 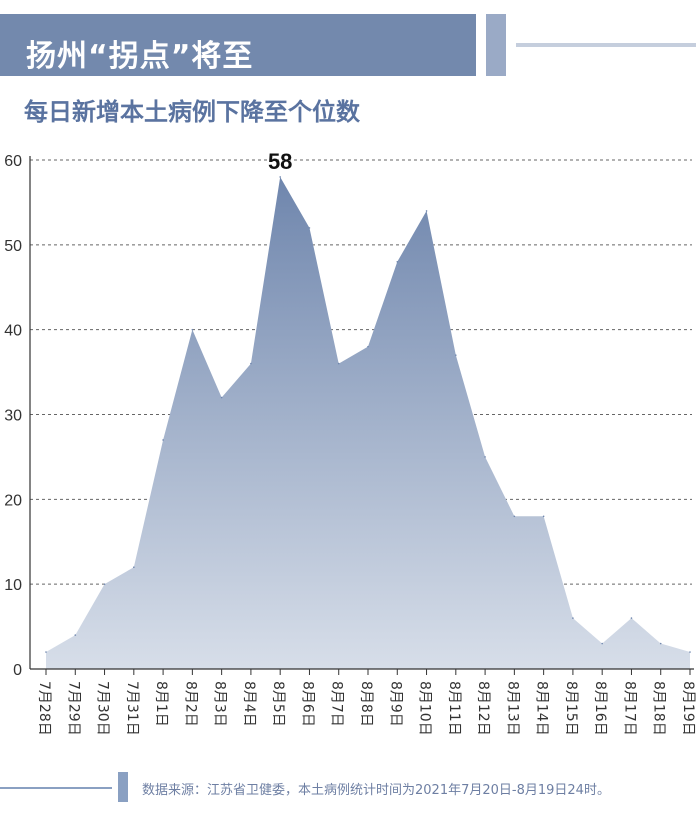 What do you see at coordinates (397, 262) in the screenshot?
I see `data-point-8月9日` at bounding box center [397, 262].